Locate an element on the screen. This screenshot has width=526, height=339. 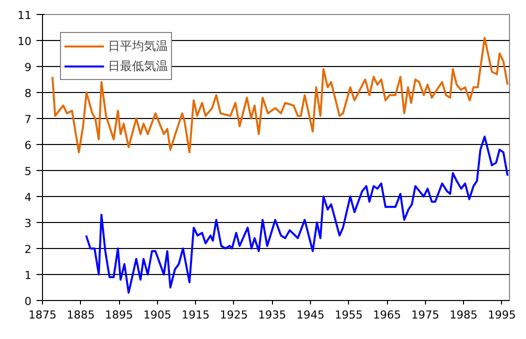
legend-label: 日平均気温 is located at coordinates (138, 46).